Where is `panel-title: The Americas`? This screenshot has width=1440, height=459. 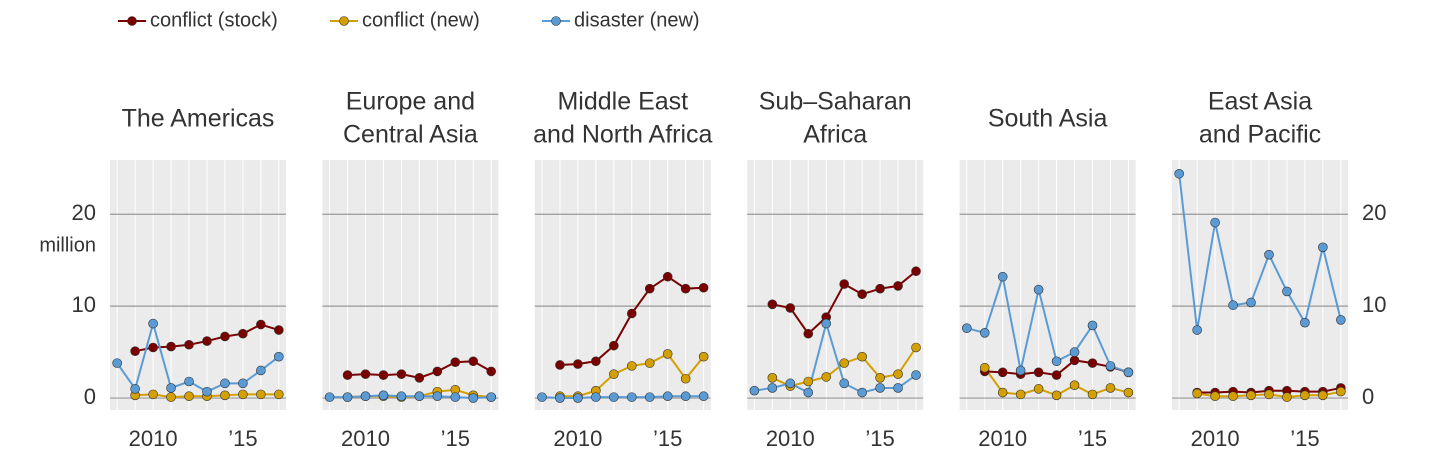 panel-title: The Americas is located at coordinates (198, 119).